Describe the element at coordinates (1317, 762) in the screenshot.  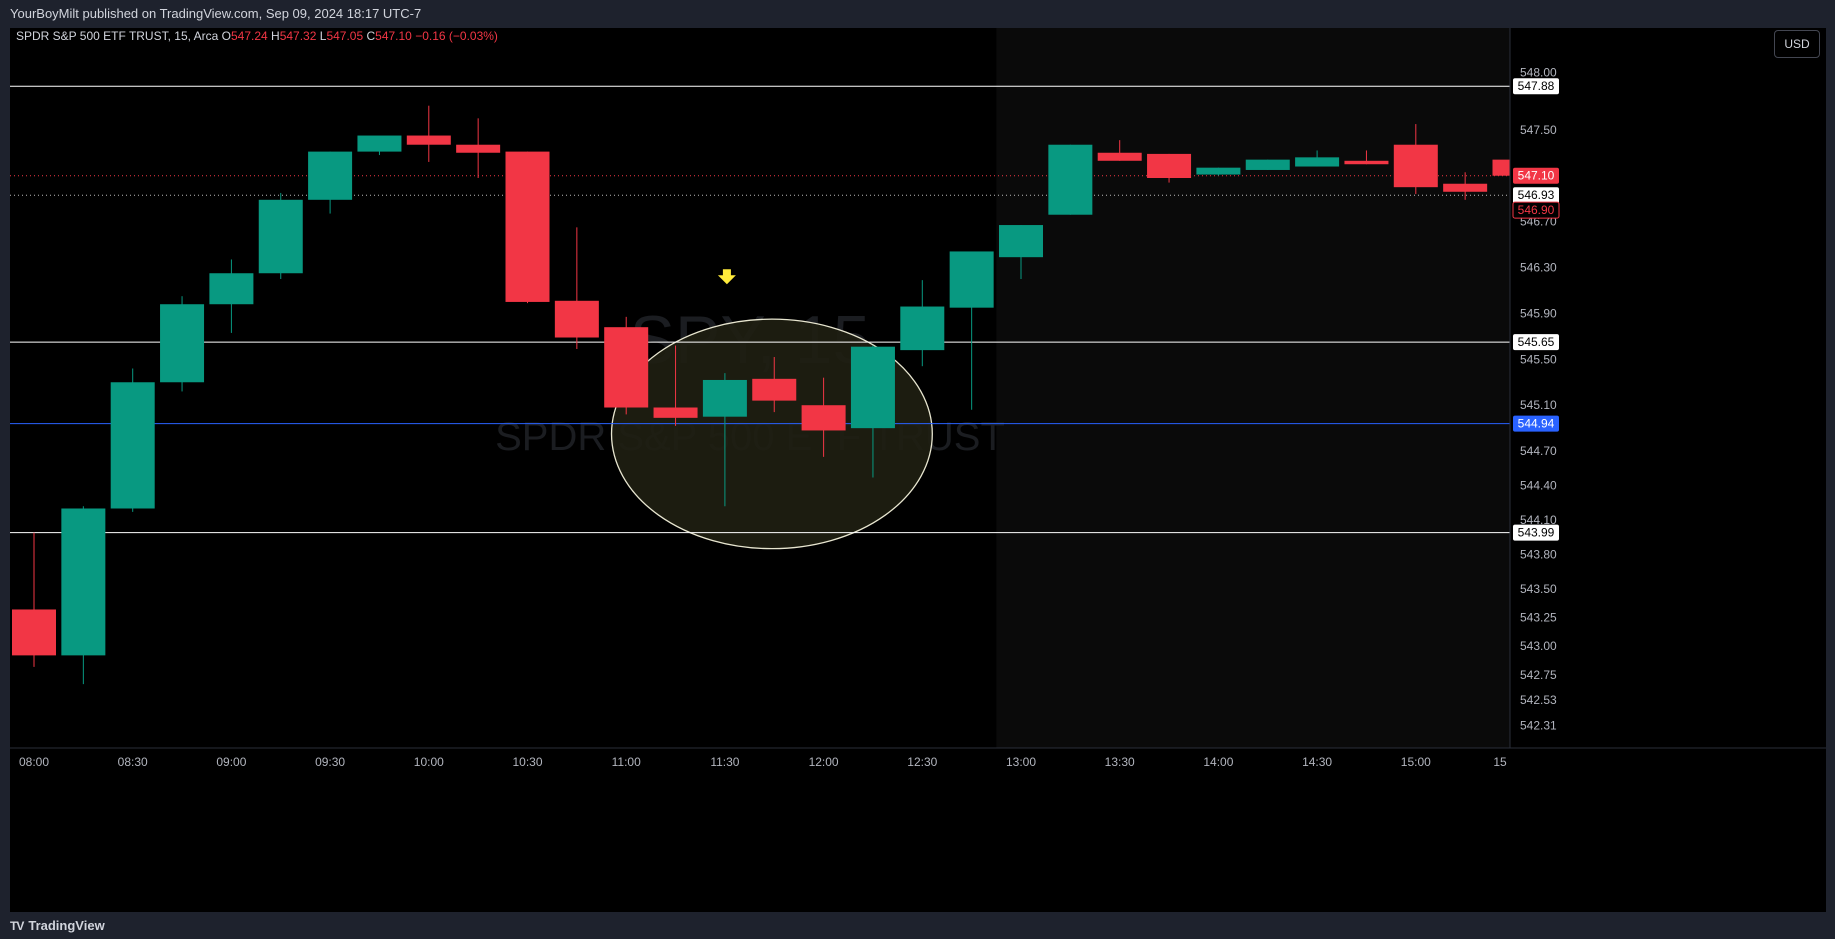
I see `x-tick-label: 14:30` at that location.